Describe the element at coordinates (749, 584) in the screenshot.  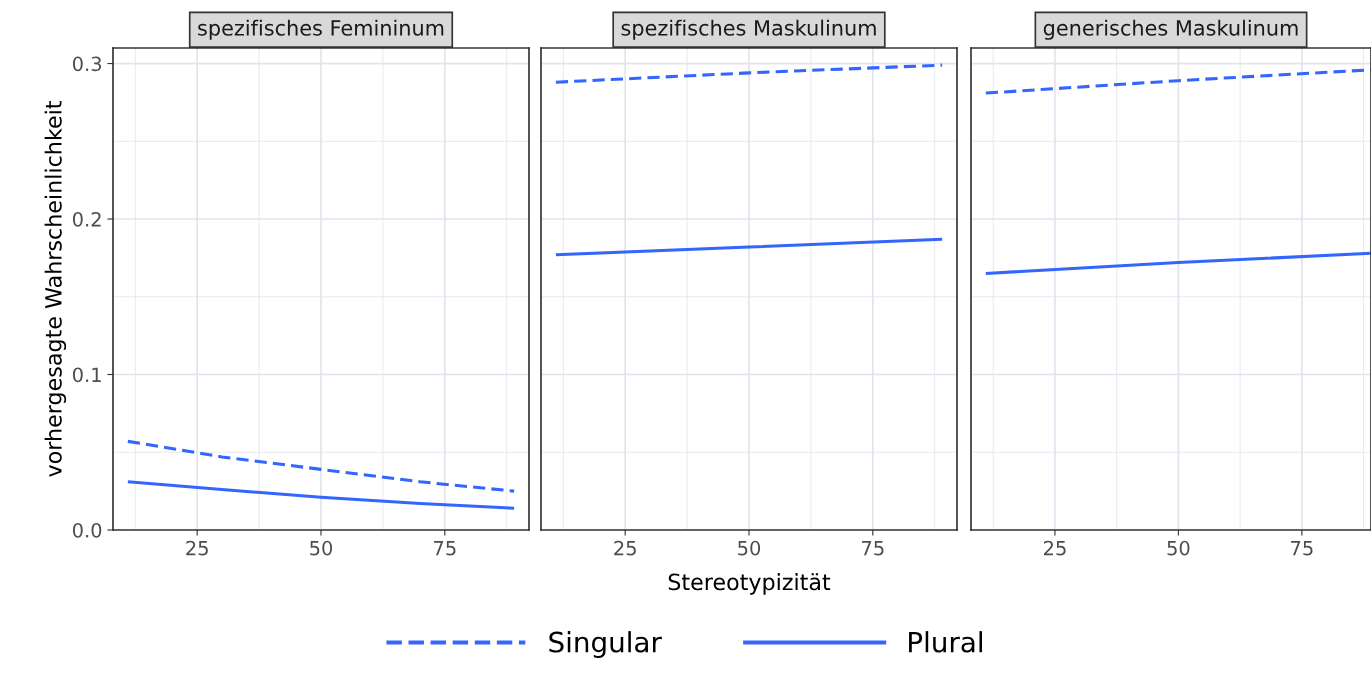
I see `x-axis-title: Stereotypizität` at that location.